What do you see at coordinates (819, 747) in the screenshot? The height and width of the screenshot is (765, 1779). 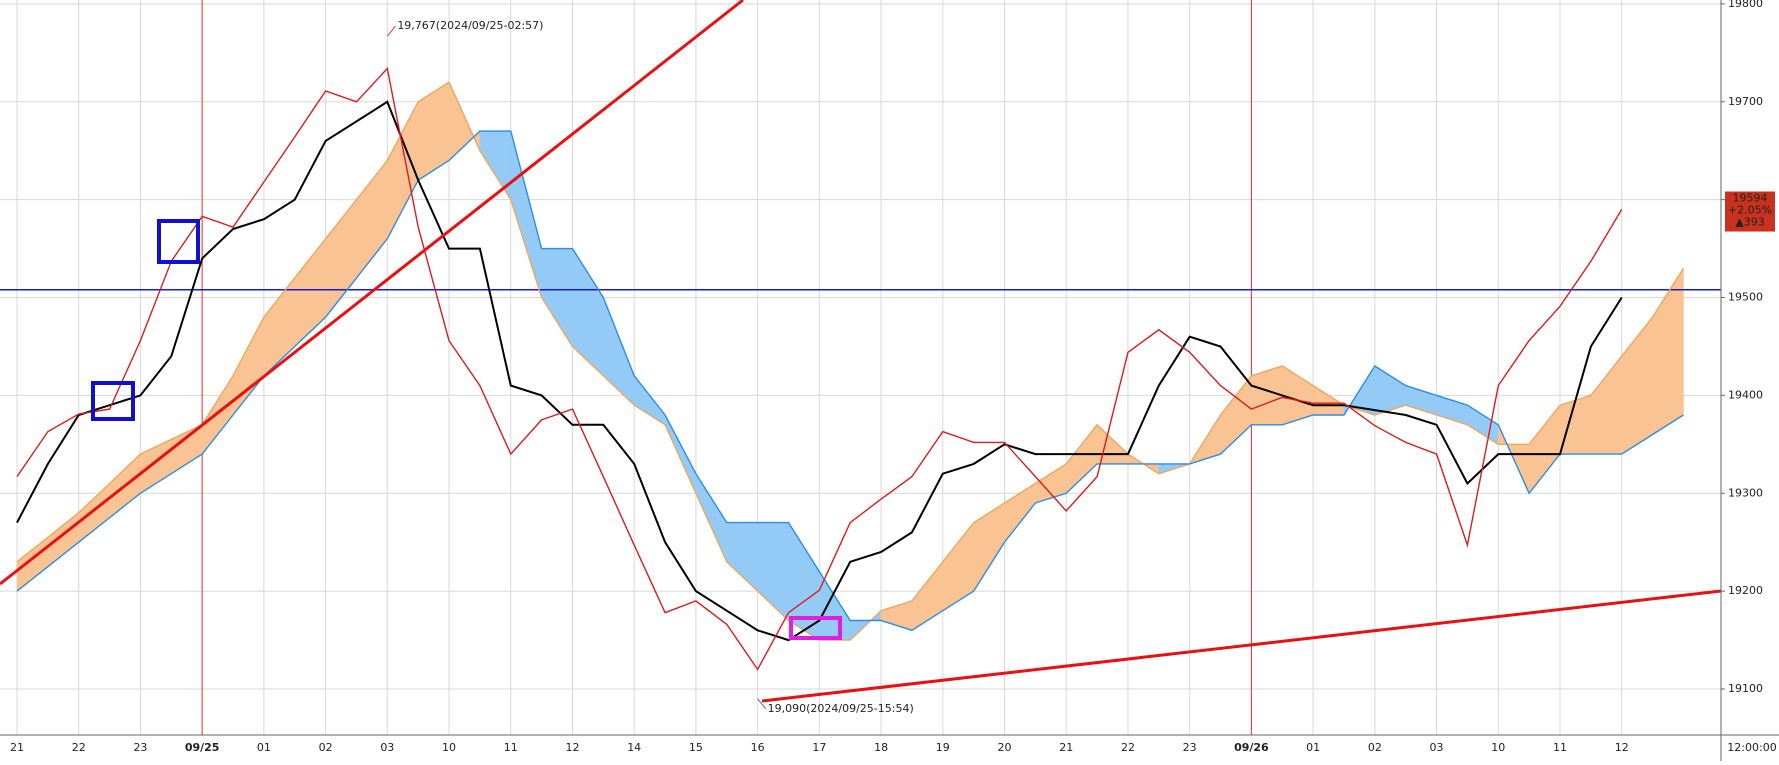 I see `x-tick-label: 17` at bounding box center [819, 747].